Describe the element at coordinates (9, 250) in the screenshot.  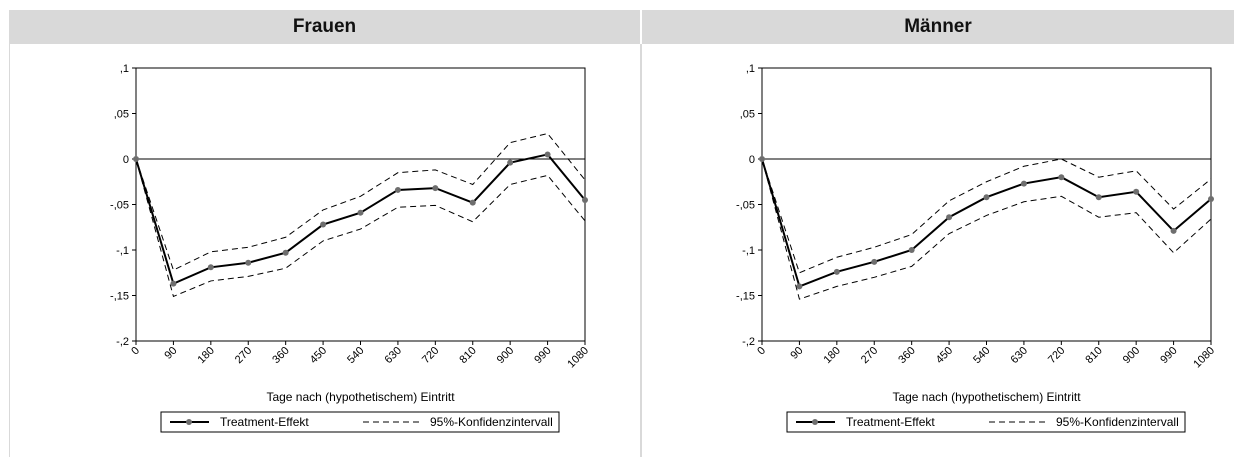
I see `panel-divider-left` at that location.